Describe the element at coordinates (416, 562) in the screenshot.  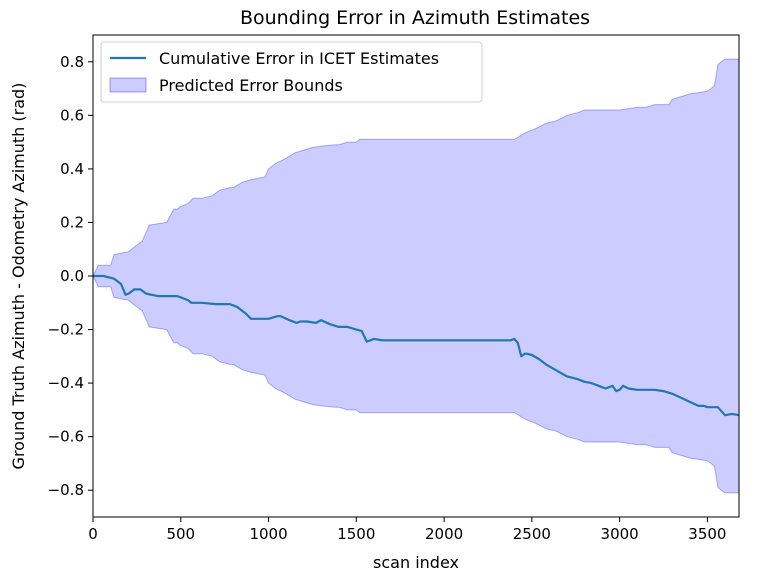
I see `x-axis-label: scan index` at that location.